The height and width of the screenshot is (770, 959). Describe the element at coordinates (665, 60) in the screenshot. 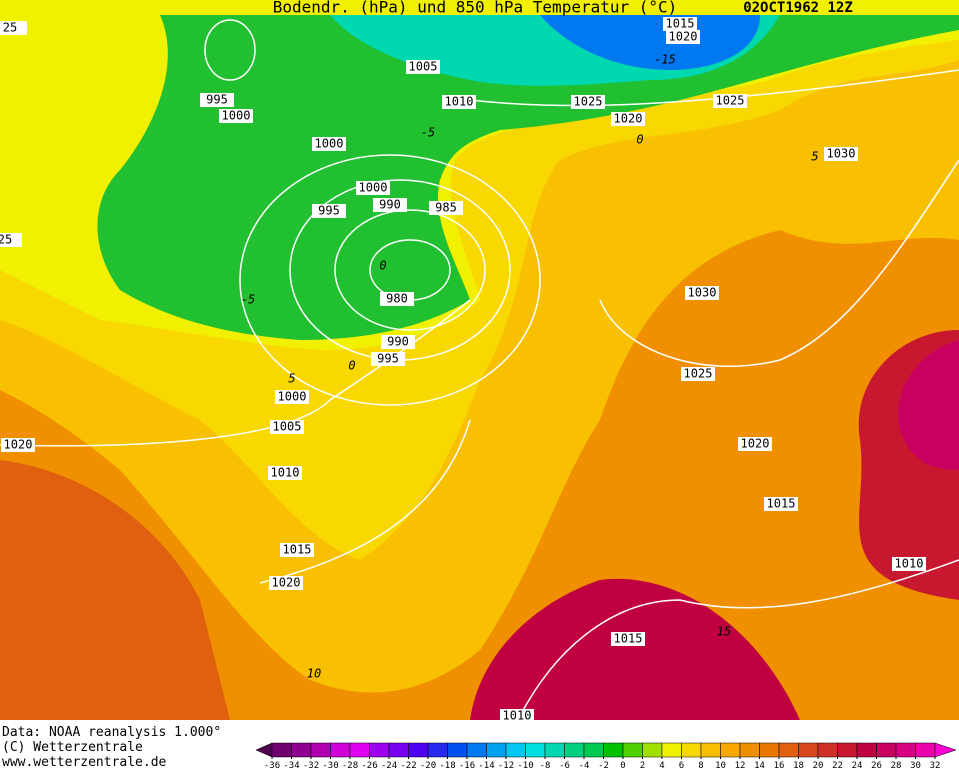

I see `temperature-label: -15` at that location.